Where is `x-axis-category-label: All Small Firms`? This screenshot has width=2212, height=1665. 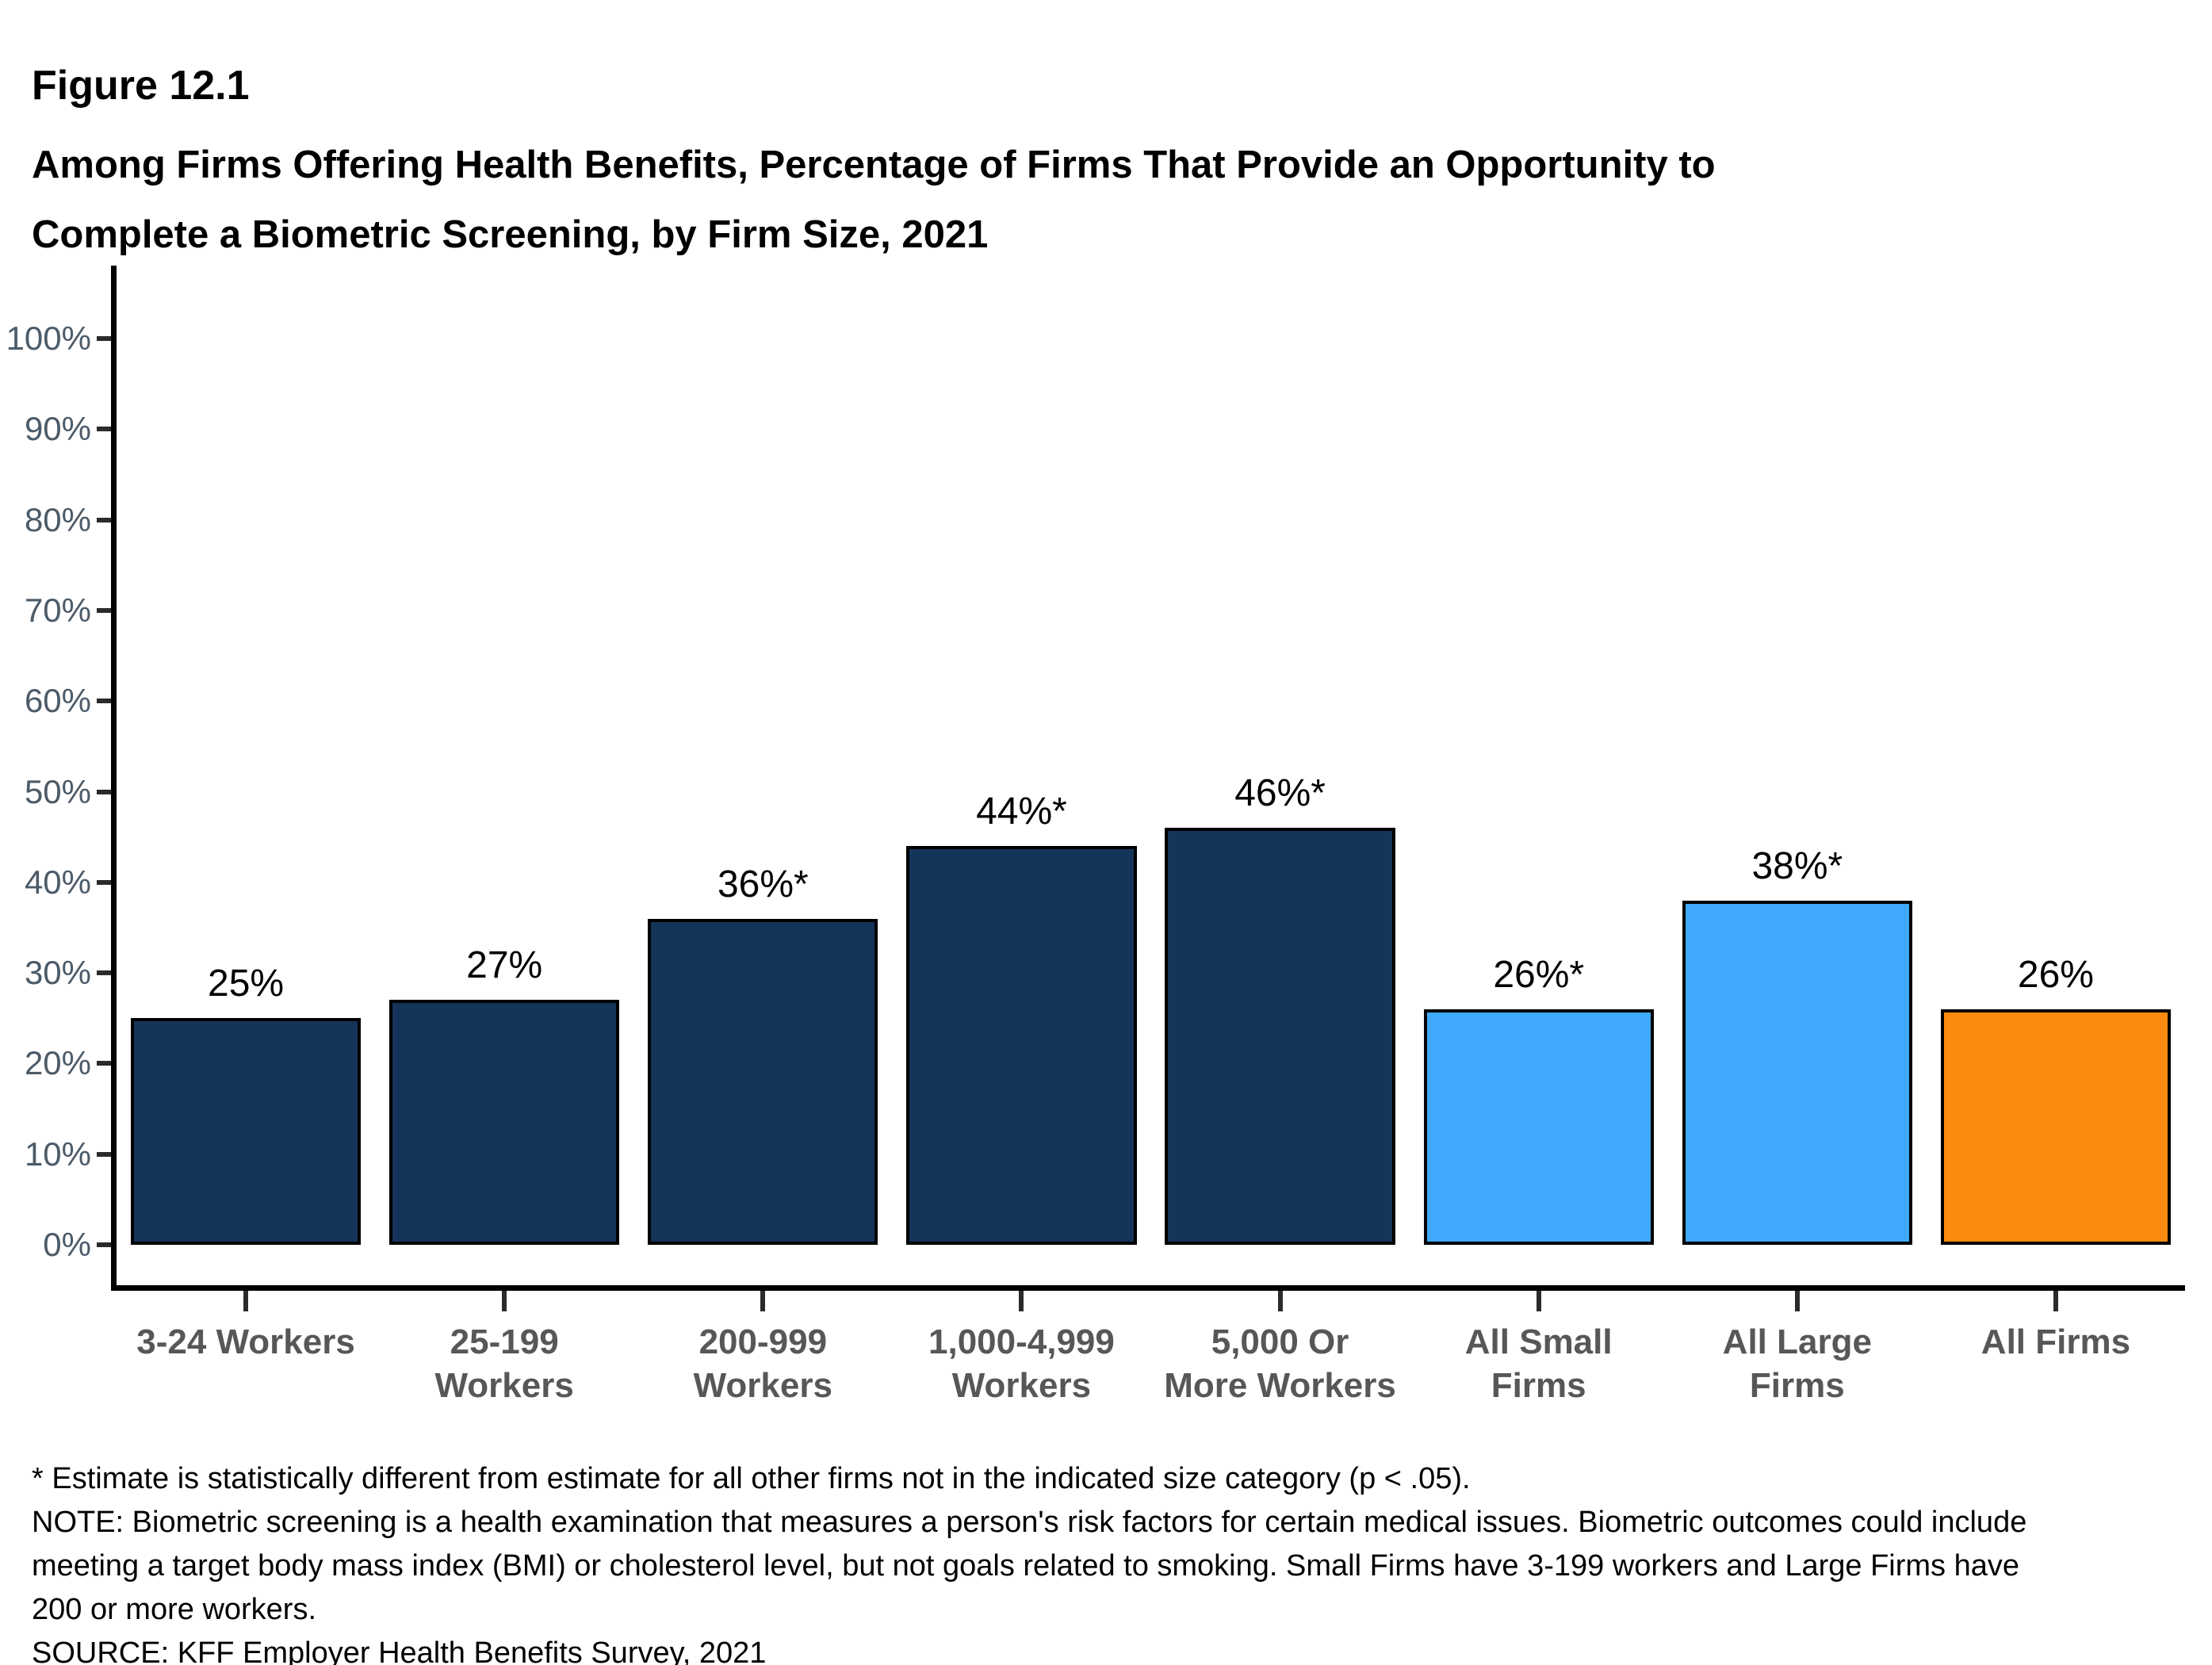
x-axis-category-label: All Small Firms is located at coordinates (1539, 1363).